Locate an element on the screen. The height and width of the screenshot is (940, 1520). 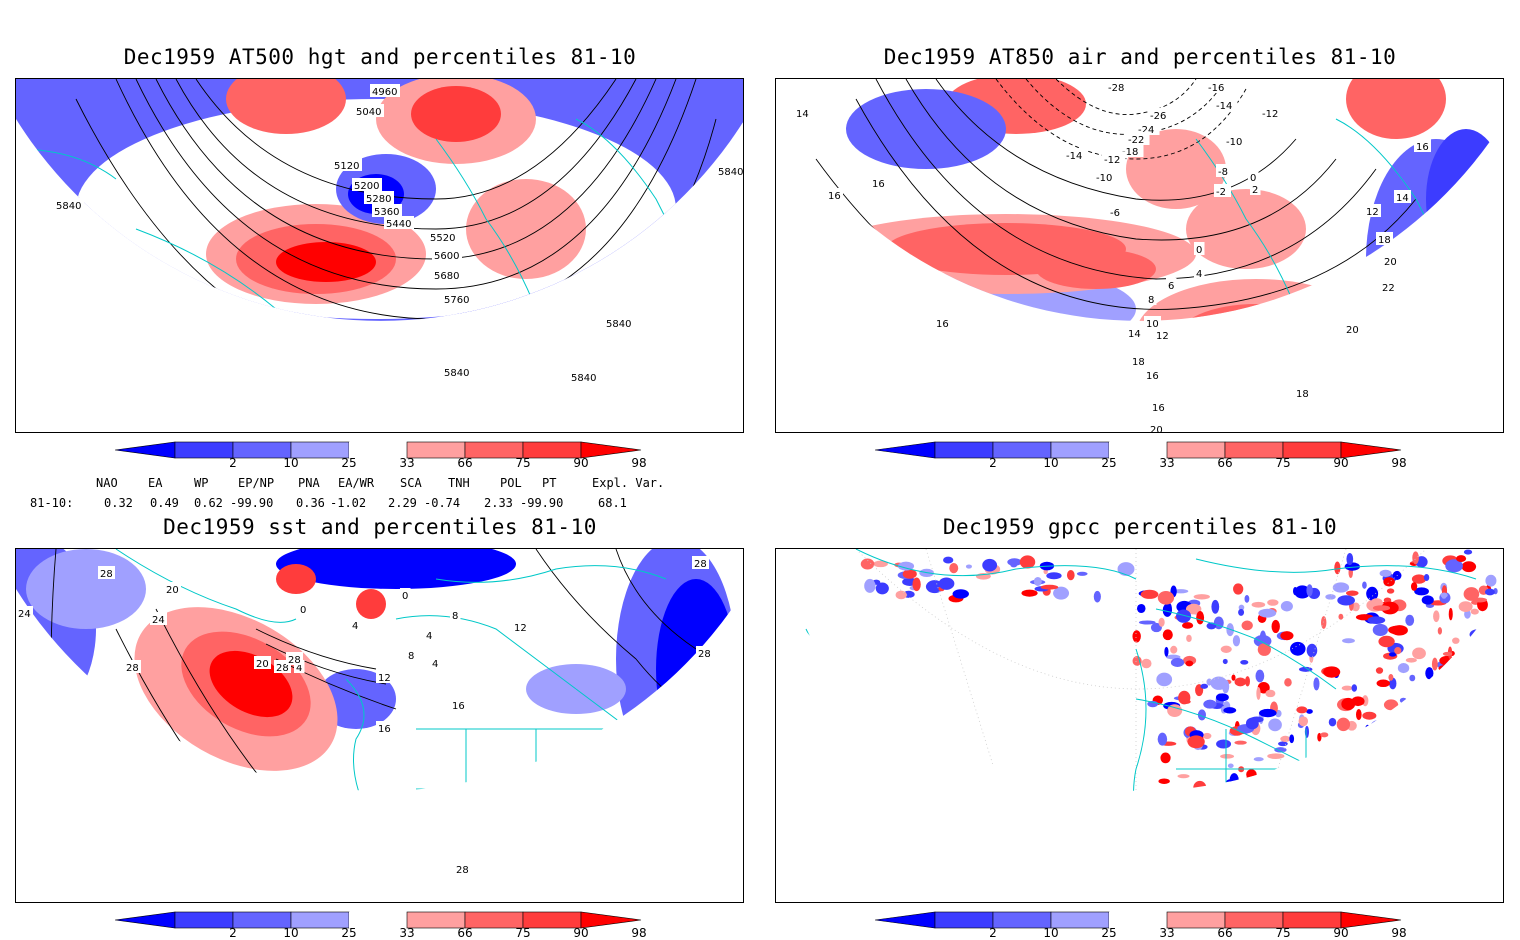
contour-label: -6 is located at coordinates (1115, 213).